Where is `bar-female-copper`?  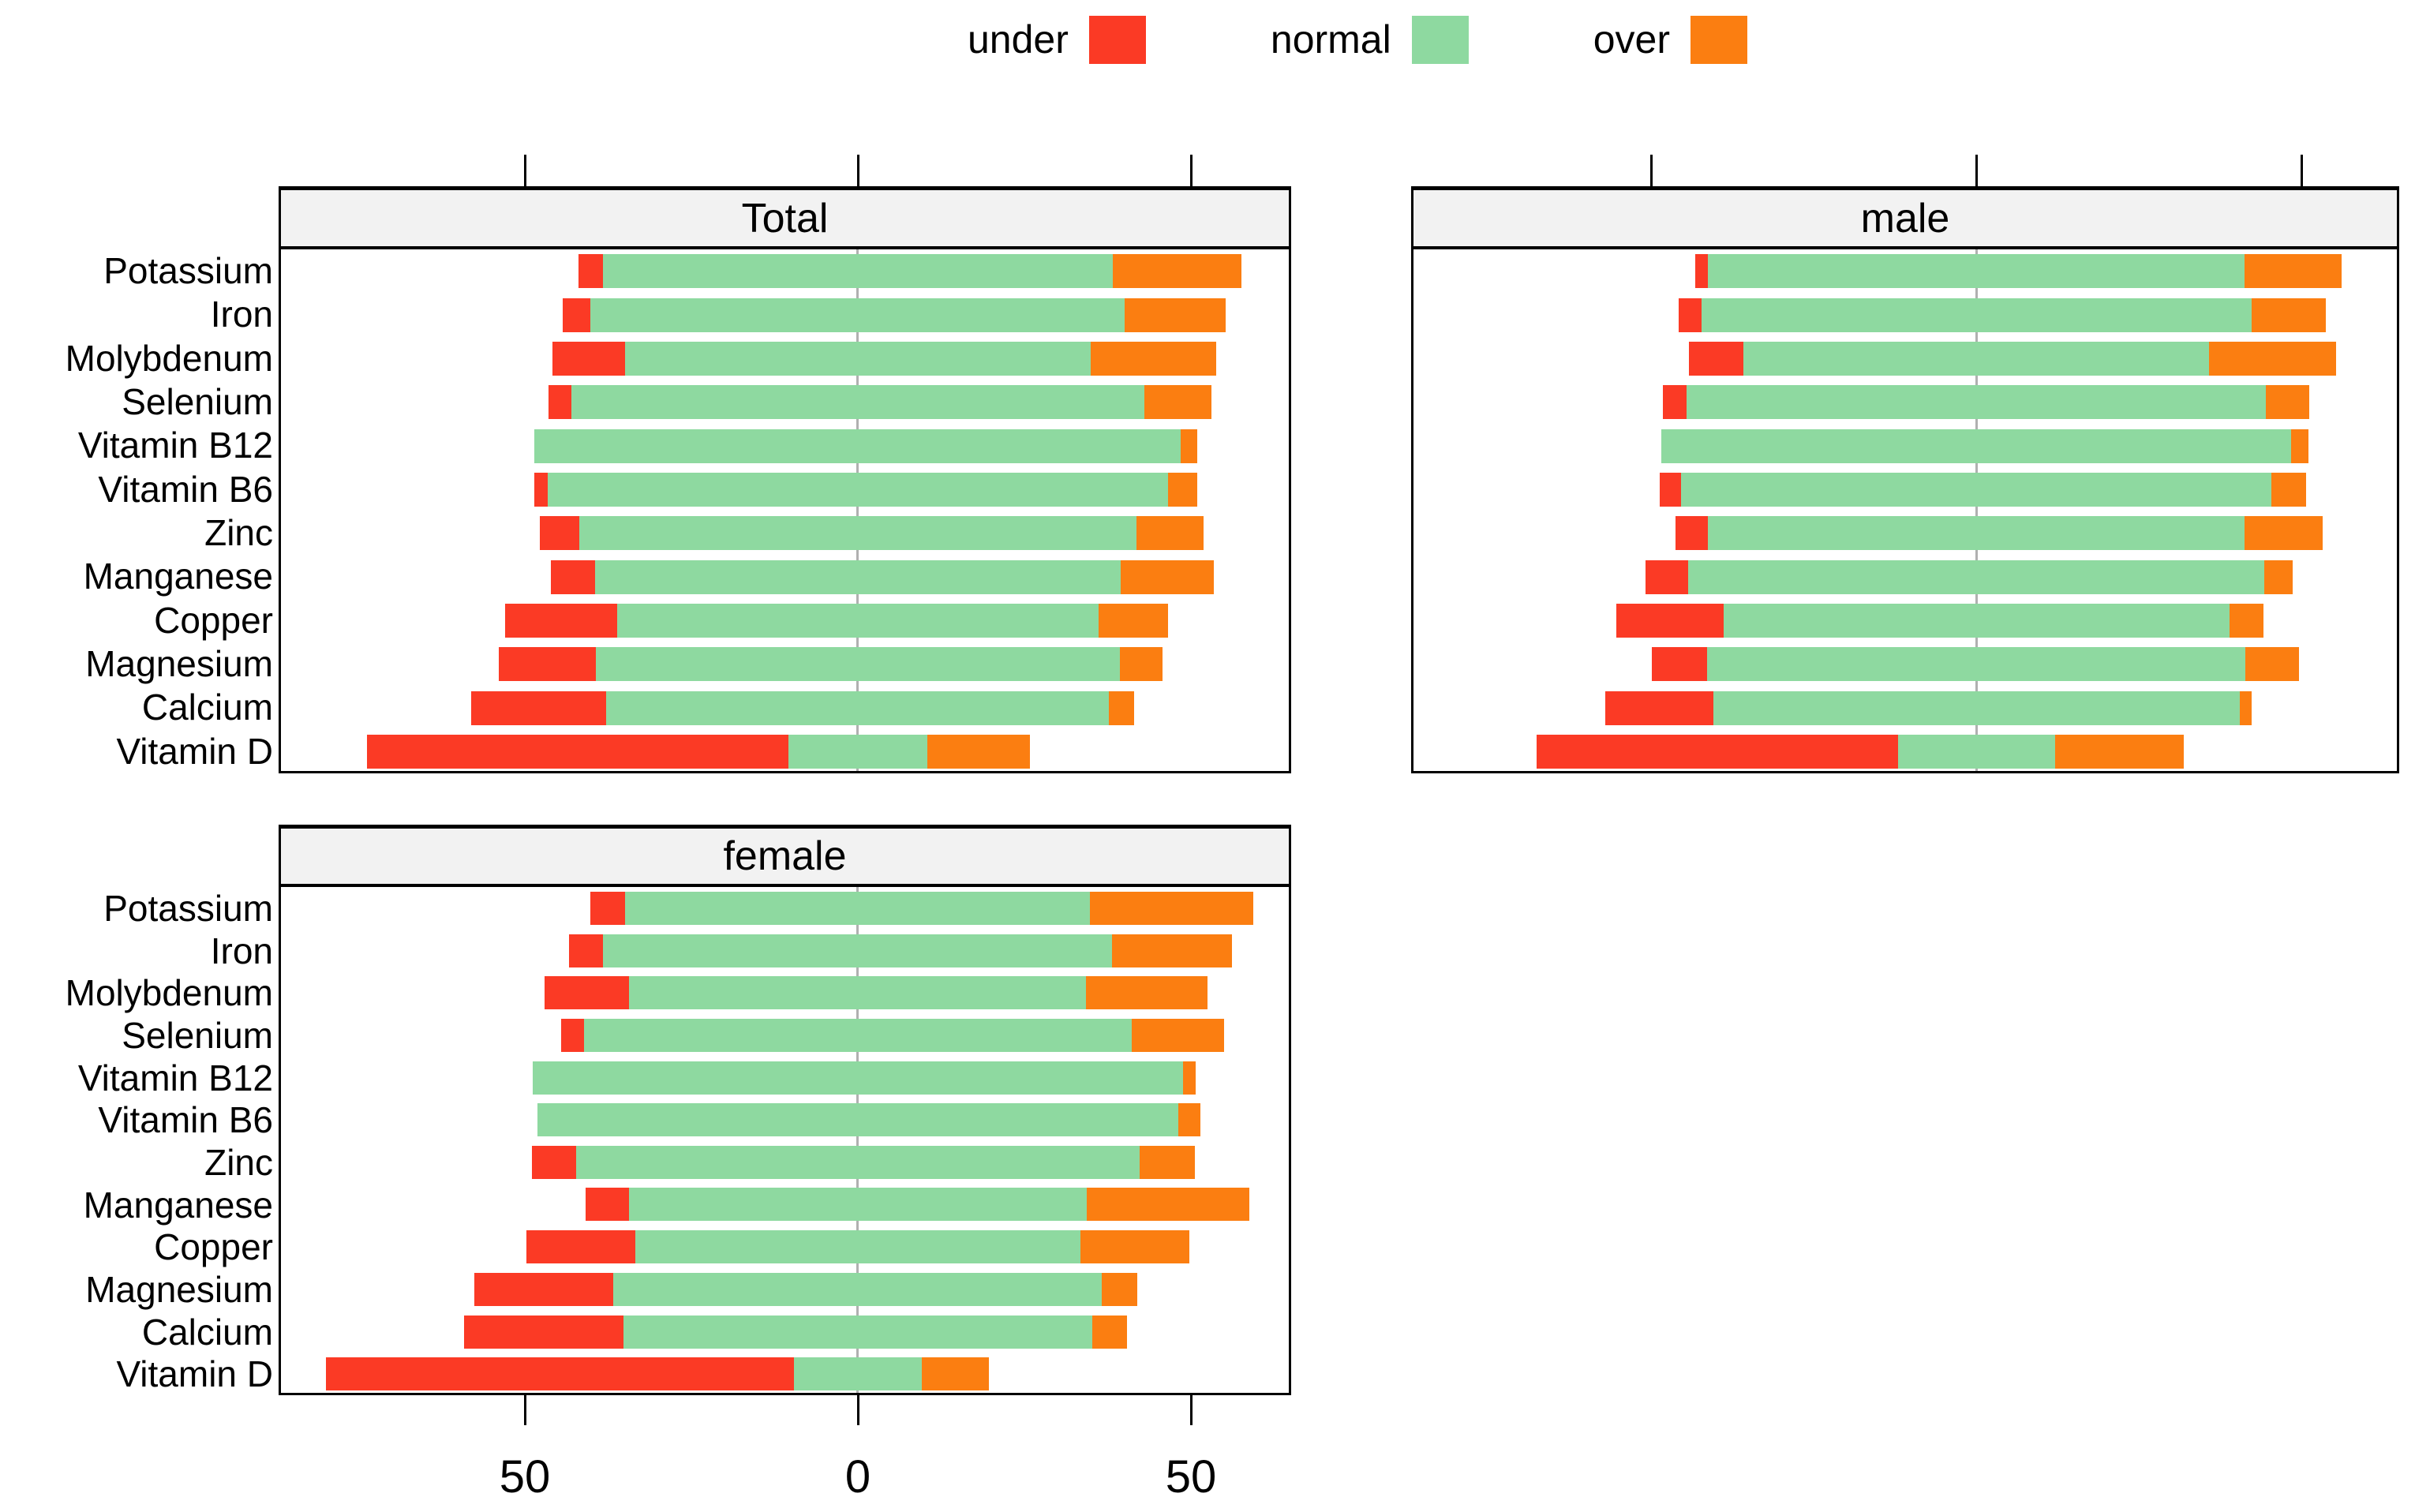
bar-female-copper is located at coordinates (857, 1246).